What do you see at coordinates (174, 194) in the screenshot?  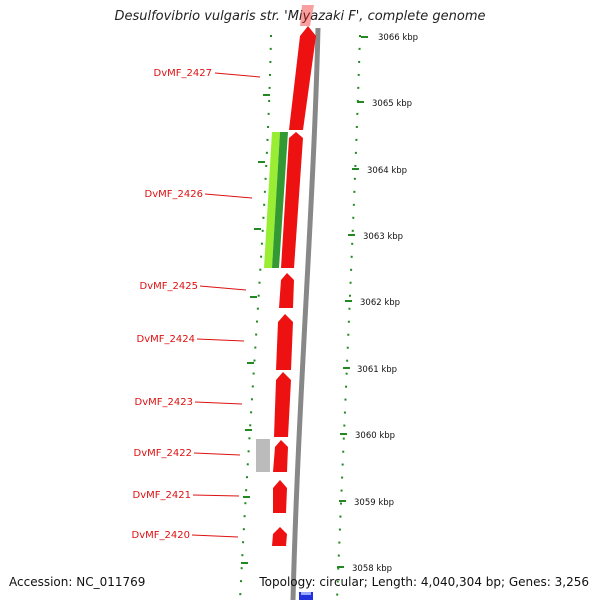 I see `gene-label-dvmf-2426: DvMF_2426` at bounding box center [174, 194].